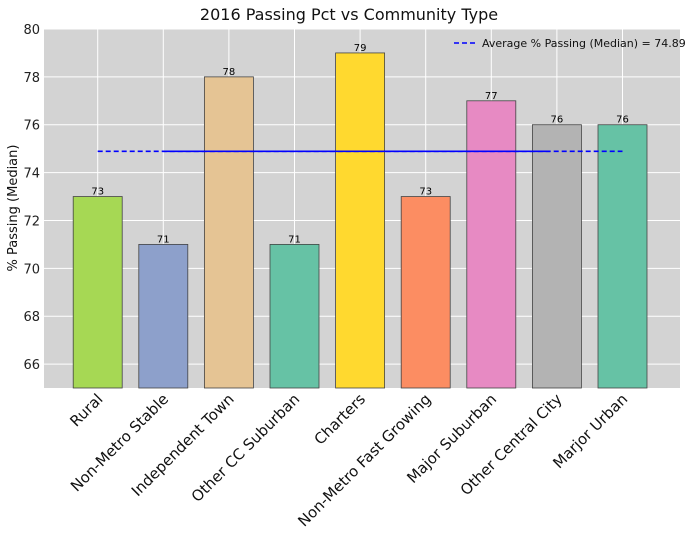  I want to click on legend-label: Average % Passing (Median) = 74.89, so click(584, 43).